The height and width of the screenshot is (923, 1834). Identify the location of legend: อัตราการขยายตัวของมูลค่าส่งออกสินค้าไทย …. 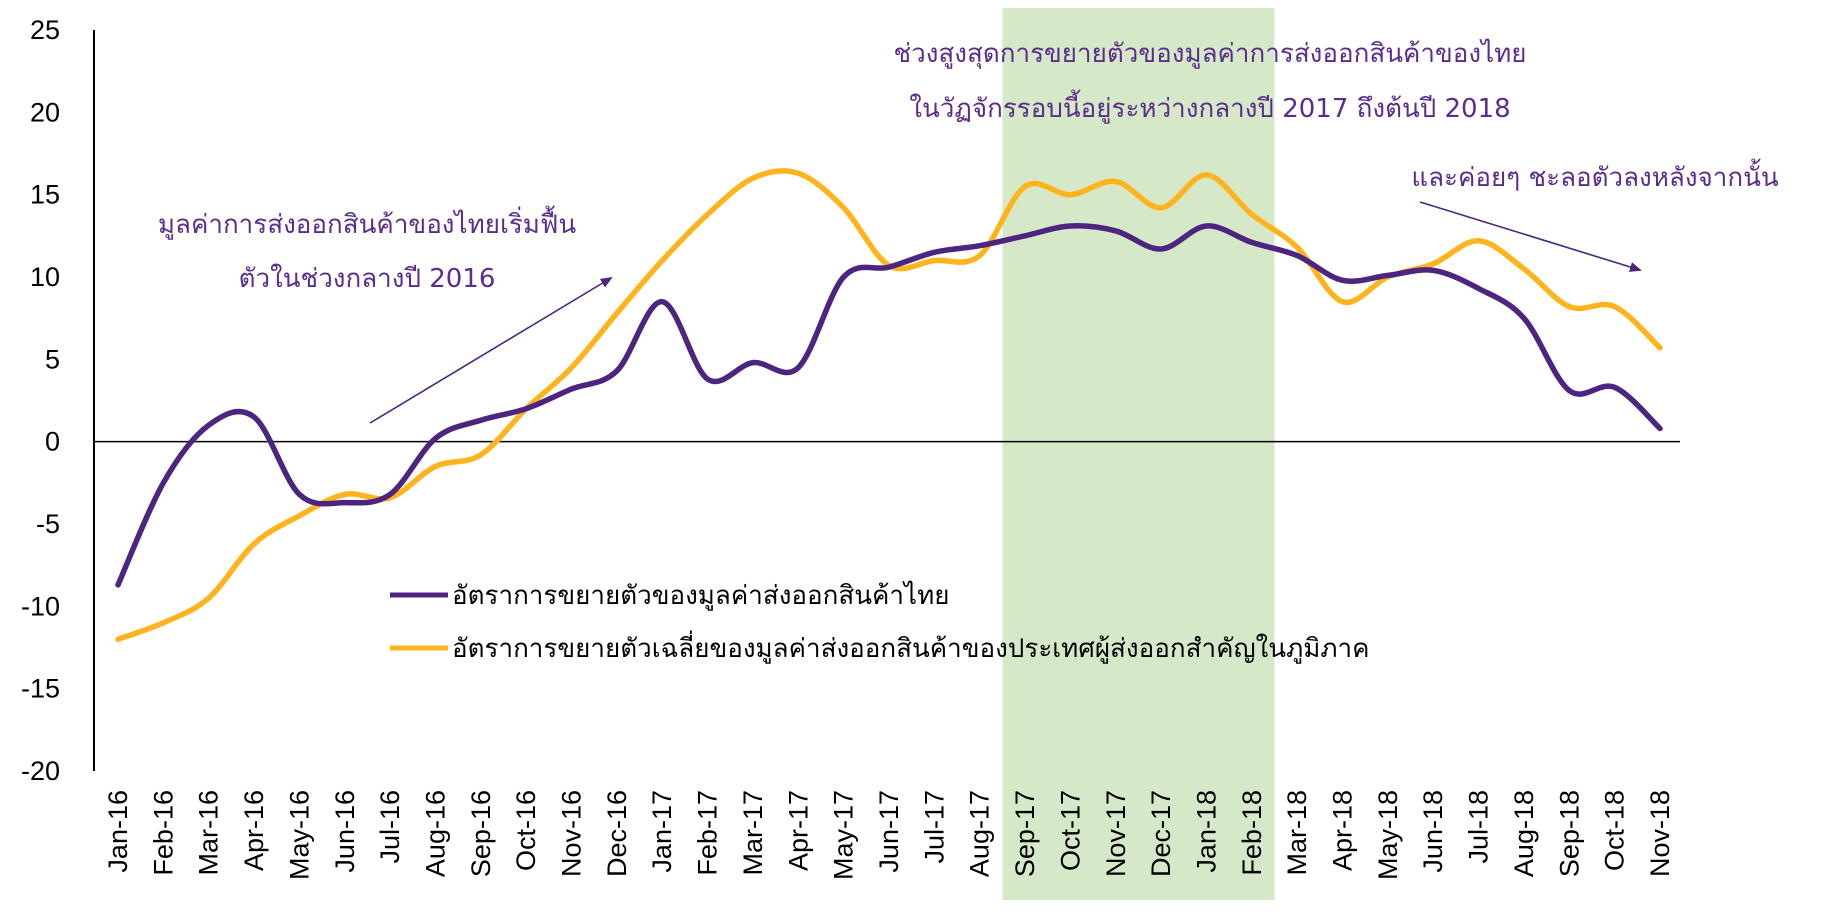
(880, 622).